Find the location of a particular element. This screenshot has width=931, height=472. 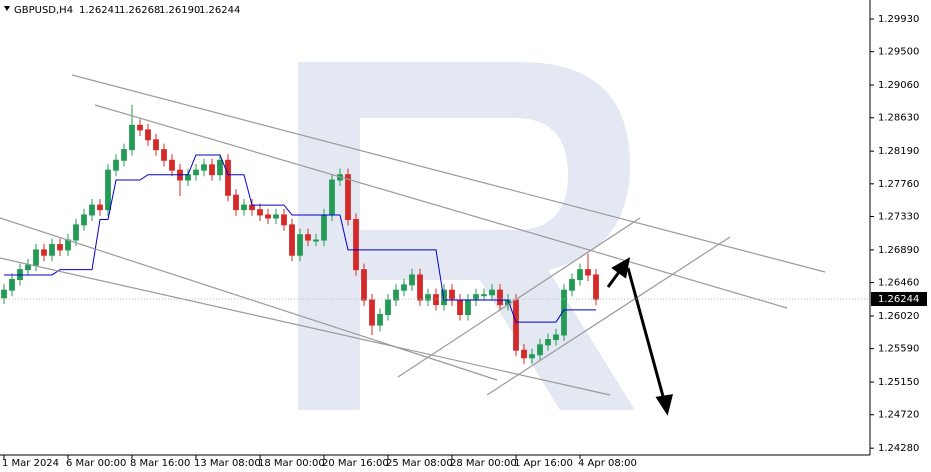

x-tick-label: 4 Apr 08:00 is located at coordinates (607, 463).